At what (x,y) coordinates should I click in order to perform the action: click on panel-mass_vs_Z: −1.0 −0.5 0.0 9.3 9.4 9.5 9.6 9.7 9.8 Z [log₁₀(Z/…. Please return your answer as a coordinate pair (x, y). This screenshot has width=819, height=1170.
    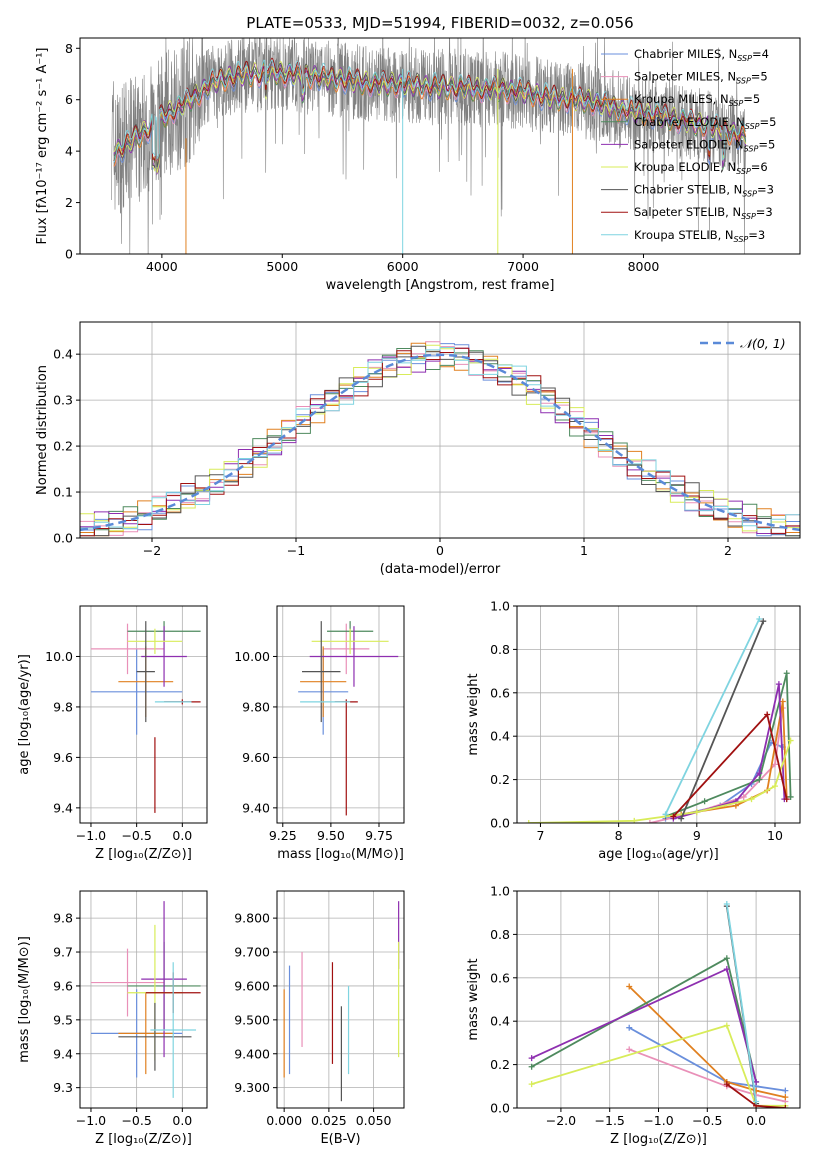
    Looking at the image, I should click on (112, 1018).